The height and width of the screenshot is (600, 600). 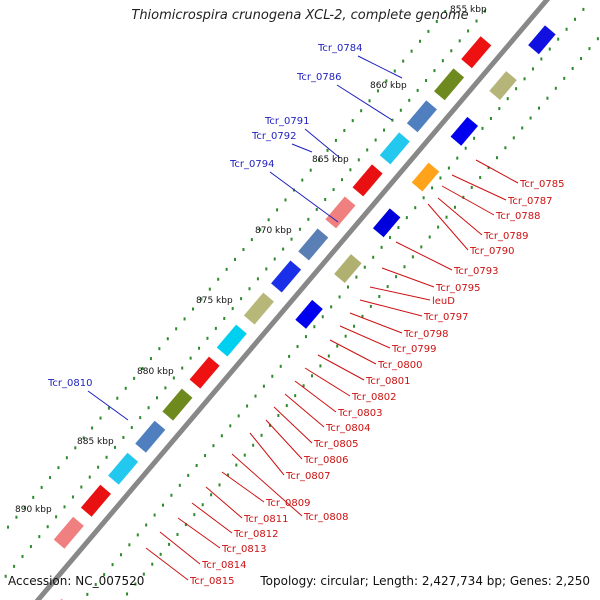 I want to click on reverse-gene-label: Tcr_0789, so click(x=505, y=236).